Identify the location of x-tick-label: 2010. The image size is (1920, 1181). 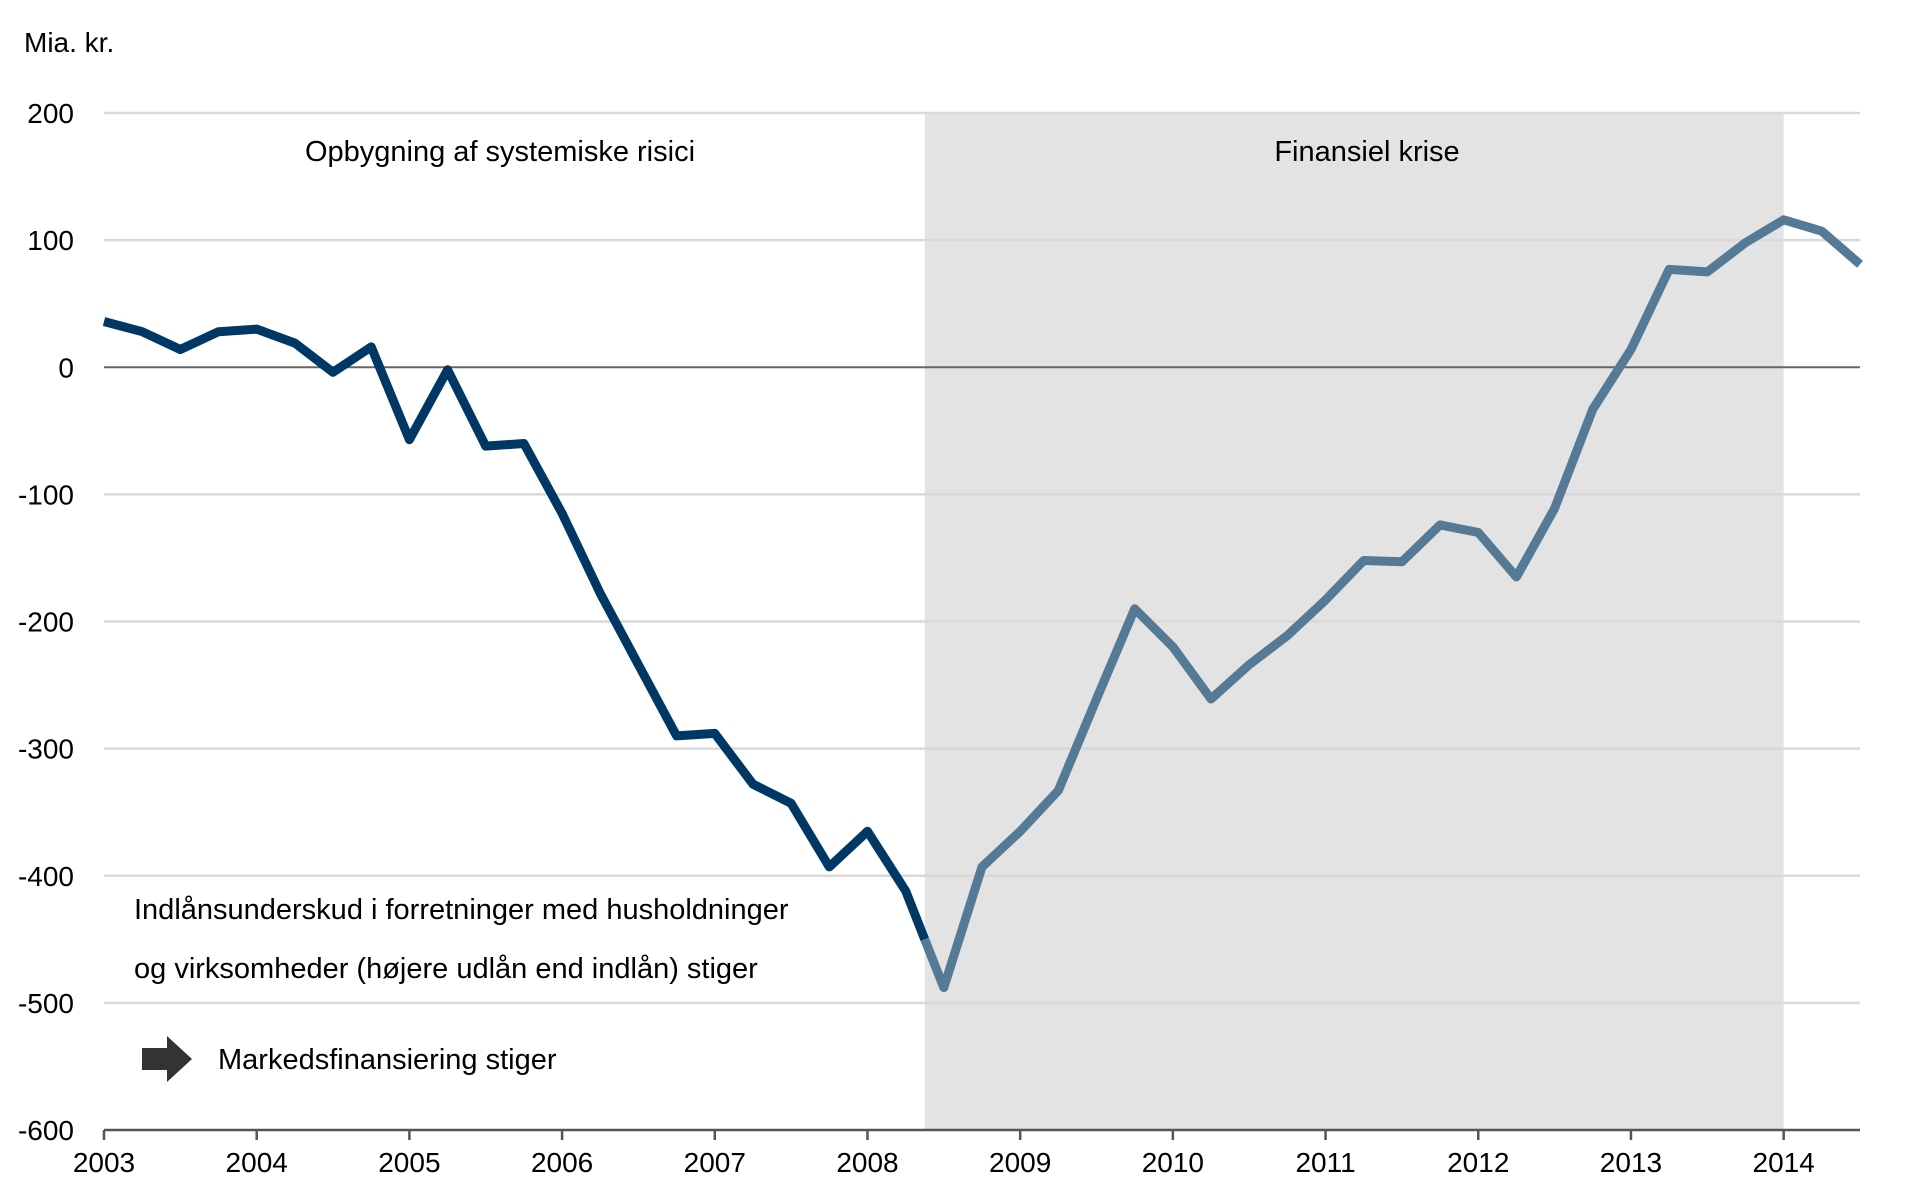
(1173, 1162).